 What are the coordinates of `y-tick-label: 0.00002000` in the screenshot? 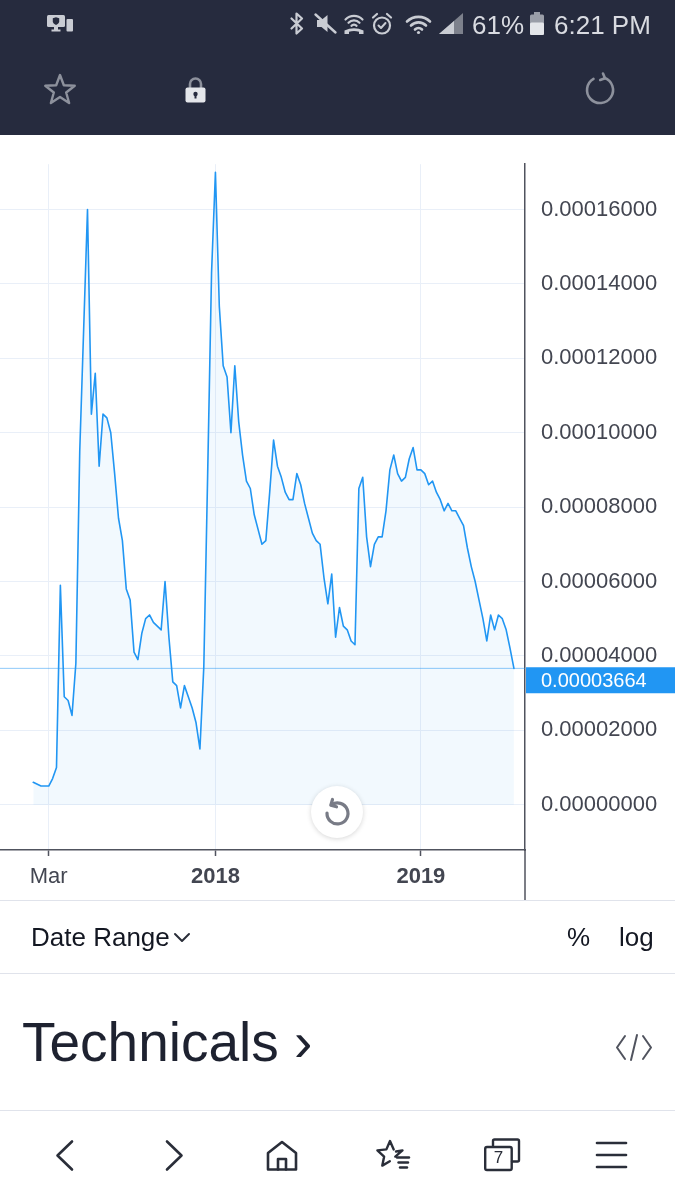 It's located at (599, 729).